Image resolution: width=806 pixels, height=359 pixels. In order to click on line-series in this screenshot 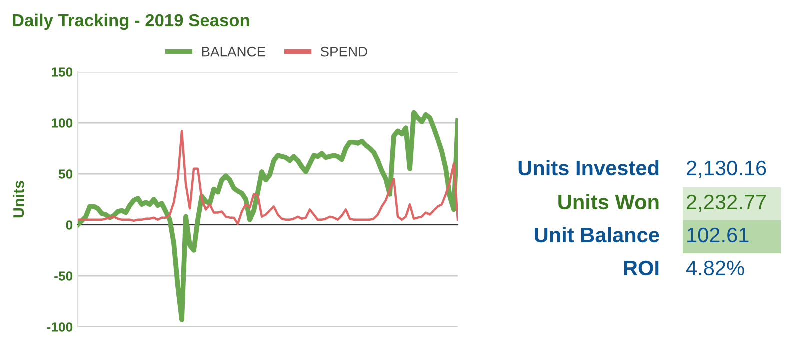, I will do `click(268, 178)`.